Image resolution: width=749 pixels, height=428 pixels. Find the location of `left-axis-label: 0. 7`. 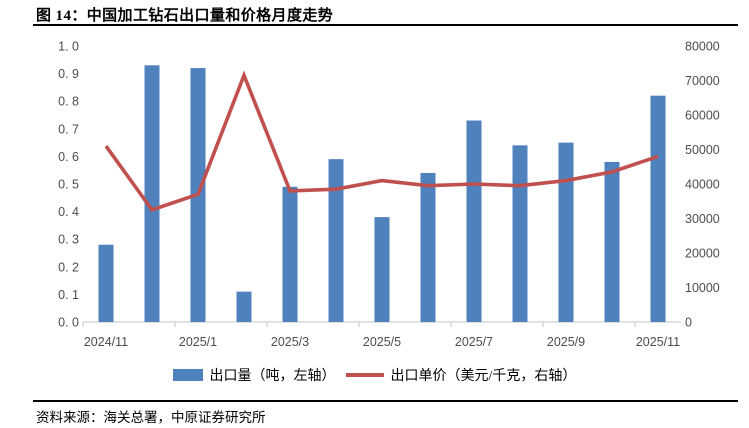

left-axis-label: 0. 7 is located at coordinates (68, 129).